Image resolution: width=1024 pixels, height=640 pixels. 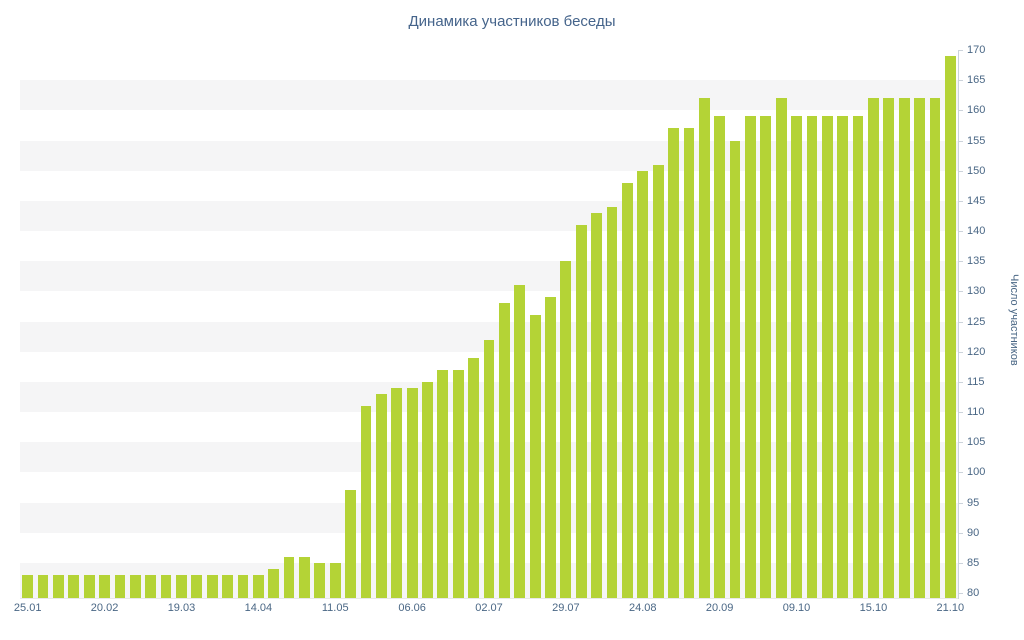 What do you see at coordinates (976, 261) in the screenshot?
I see `y-tick-label: 135` at bounding box center [976, 261].